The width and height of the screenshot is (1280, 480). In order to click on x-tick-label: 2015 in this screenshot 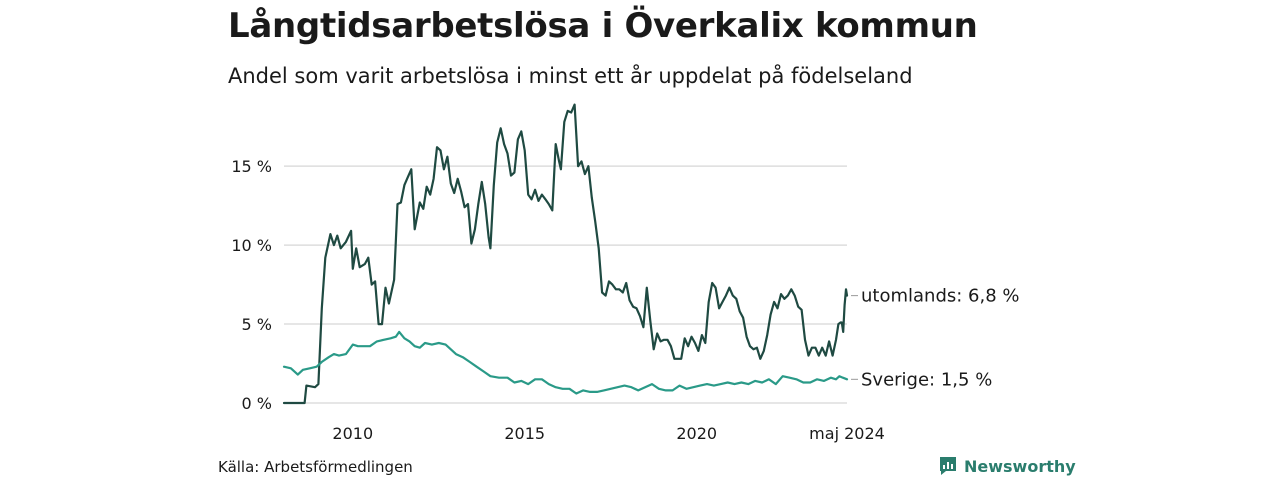, I will do `click(524, 433)`.